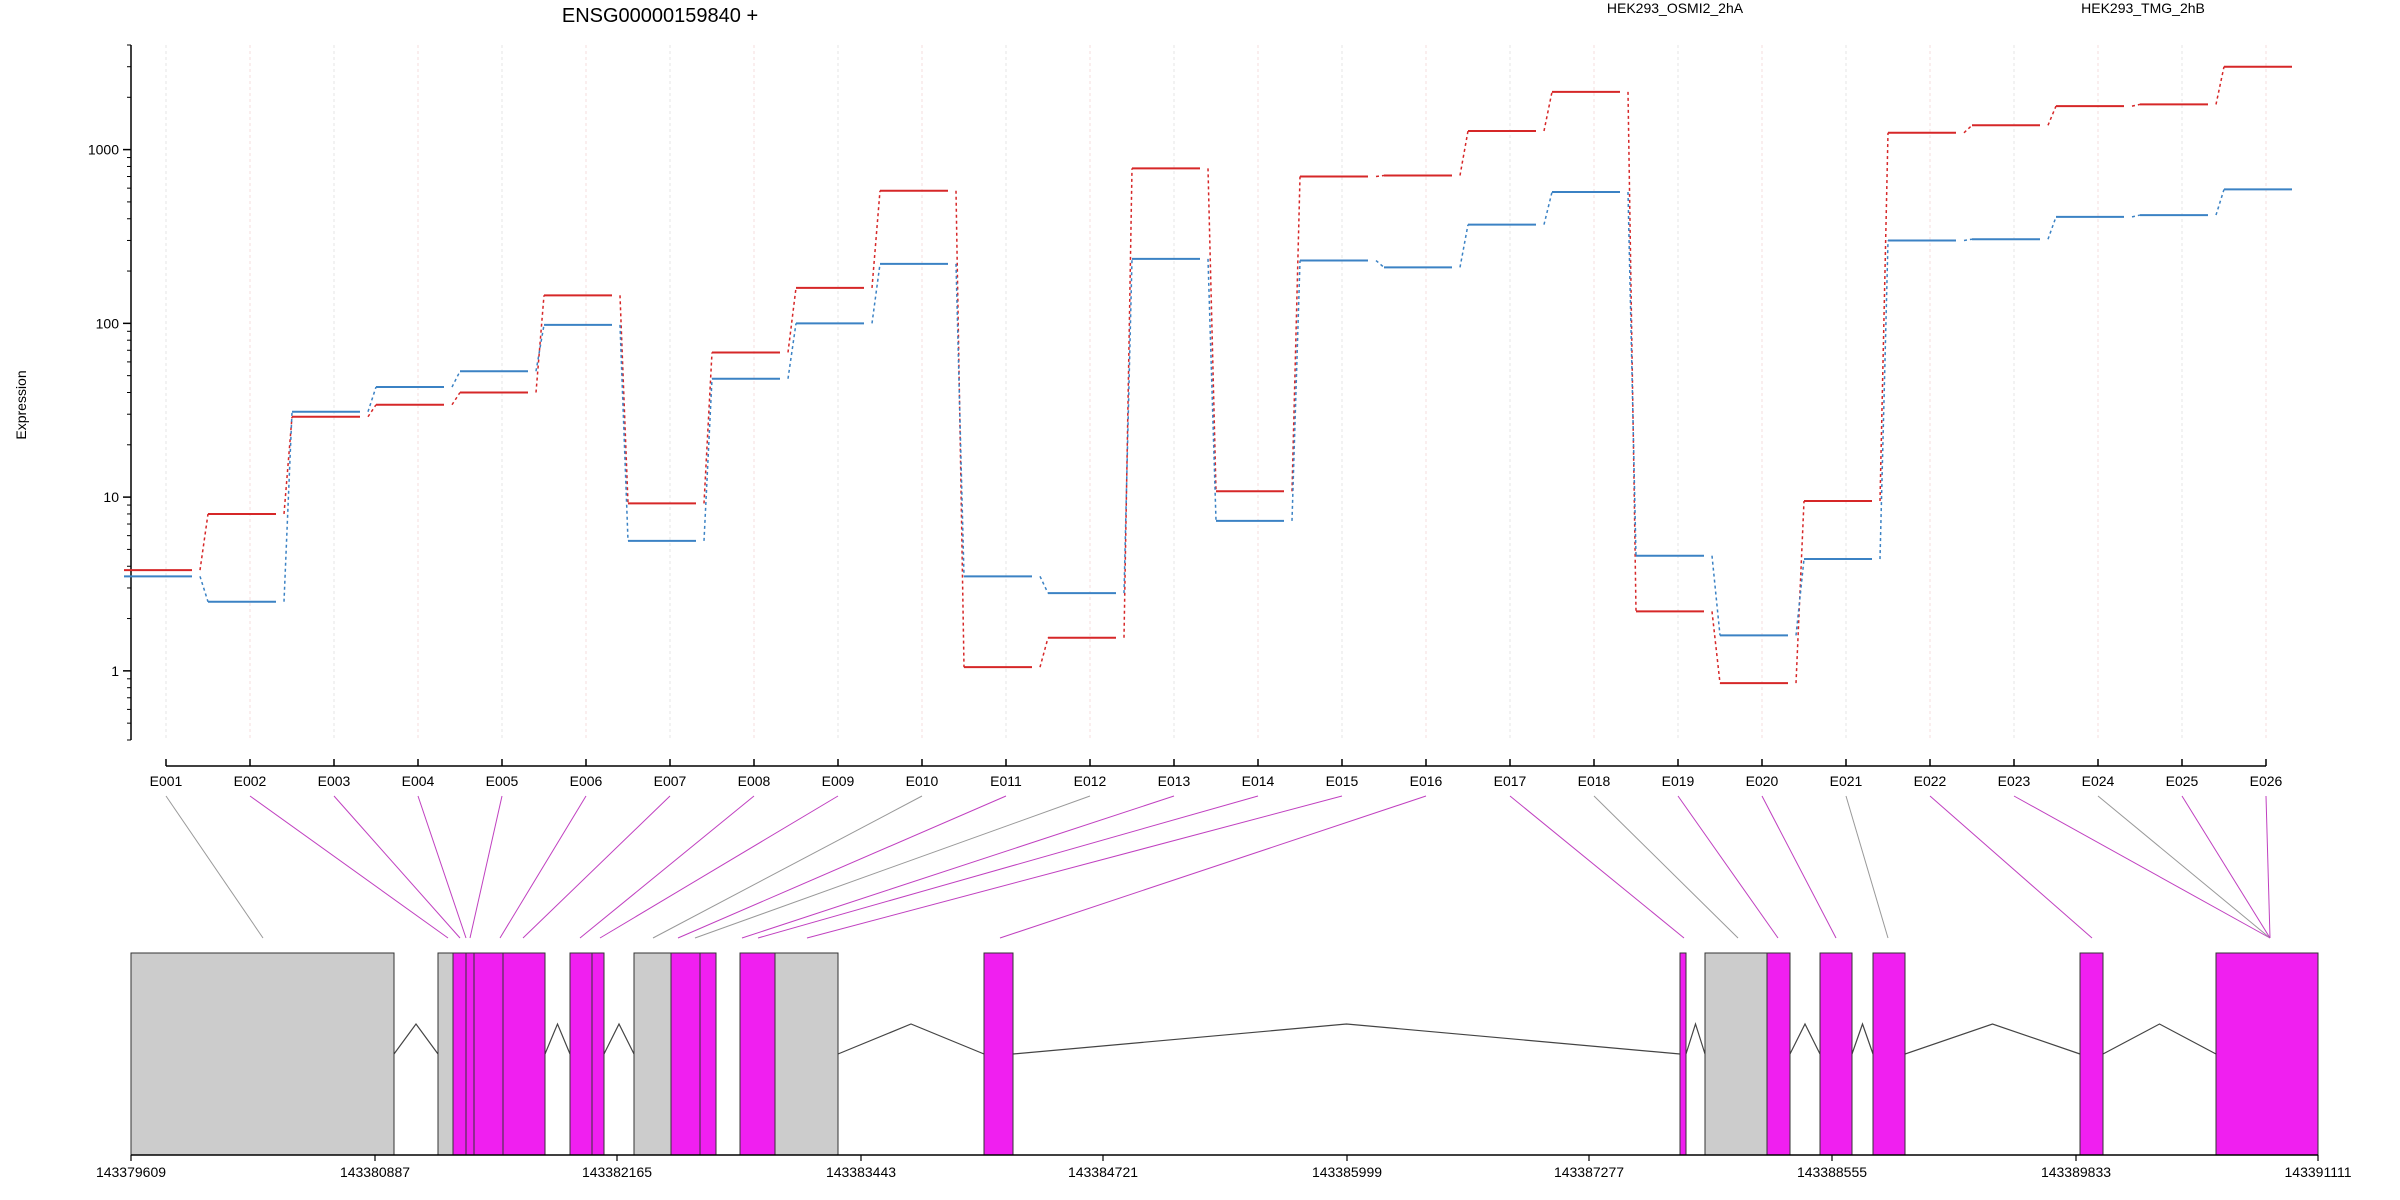  I want to click on x-tick-label: E006, so click(586, 781).